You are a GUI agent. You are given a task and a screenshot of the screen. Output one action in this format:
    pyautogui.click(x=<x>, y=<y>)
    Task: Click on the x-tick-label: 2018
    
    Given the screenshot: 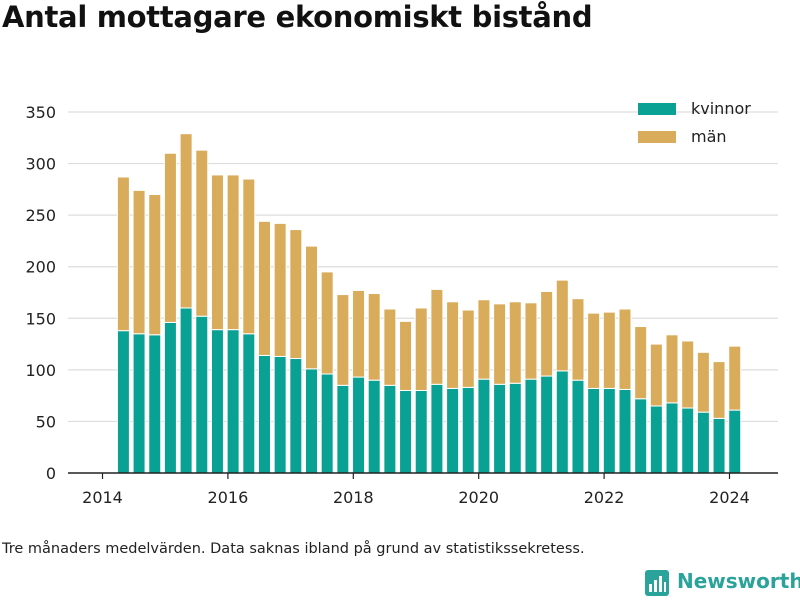 What is the action you would take?
    pyautogui.click(x=353, y=497)
    